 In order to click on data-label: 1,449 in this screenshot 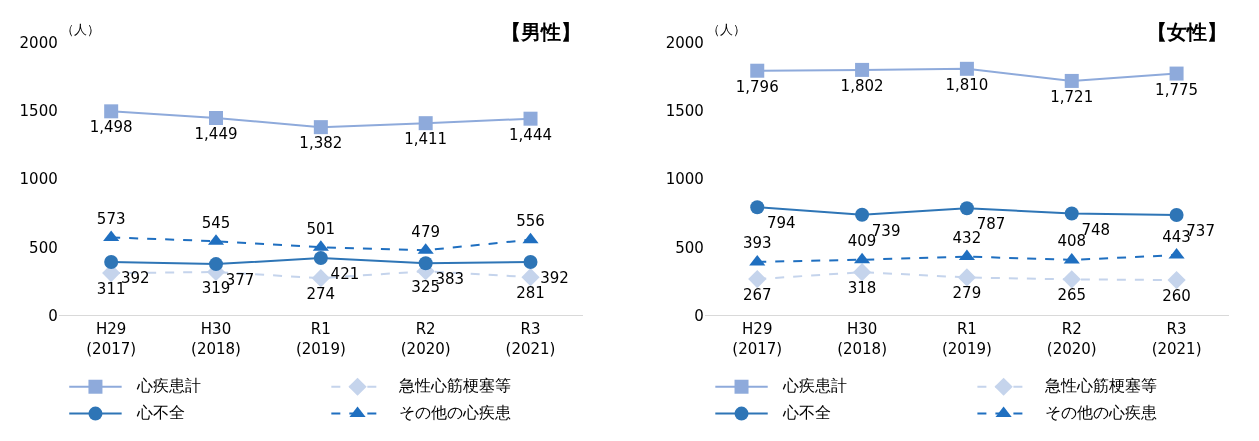, I will do `click(216, 134)`.